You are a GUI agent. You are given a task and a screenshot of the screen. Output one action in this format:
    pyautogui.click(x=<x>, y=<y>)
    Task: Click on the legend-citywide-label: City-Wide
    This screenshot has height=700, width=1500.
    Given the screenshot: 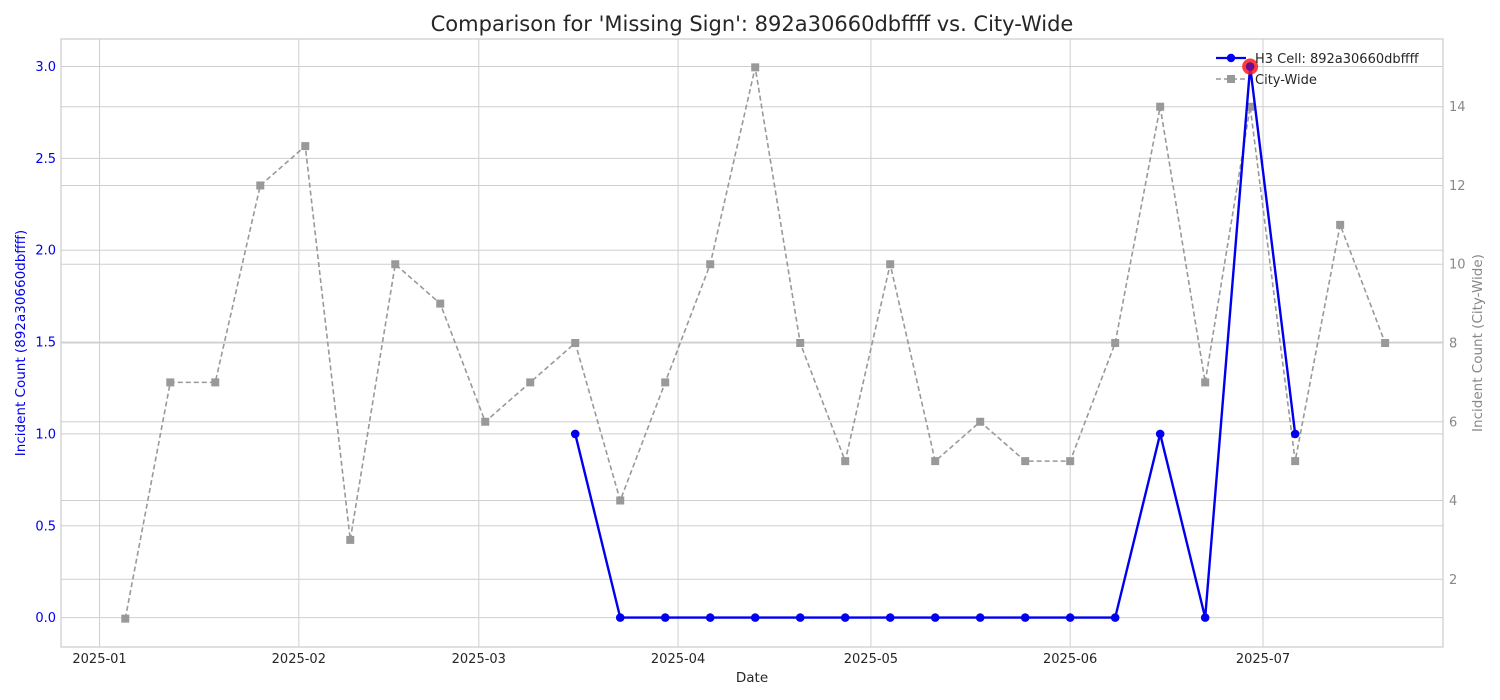 What is the action you would take?
    pyautogui.click(x=1286, y=80)
    